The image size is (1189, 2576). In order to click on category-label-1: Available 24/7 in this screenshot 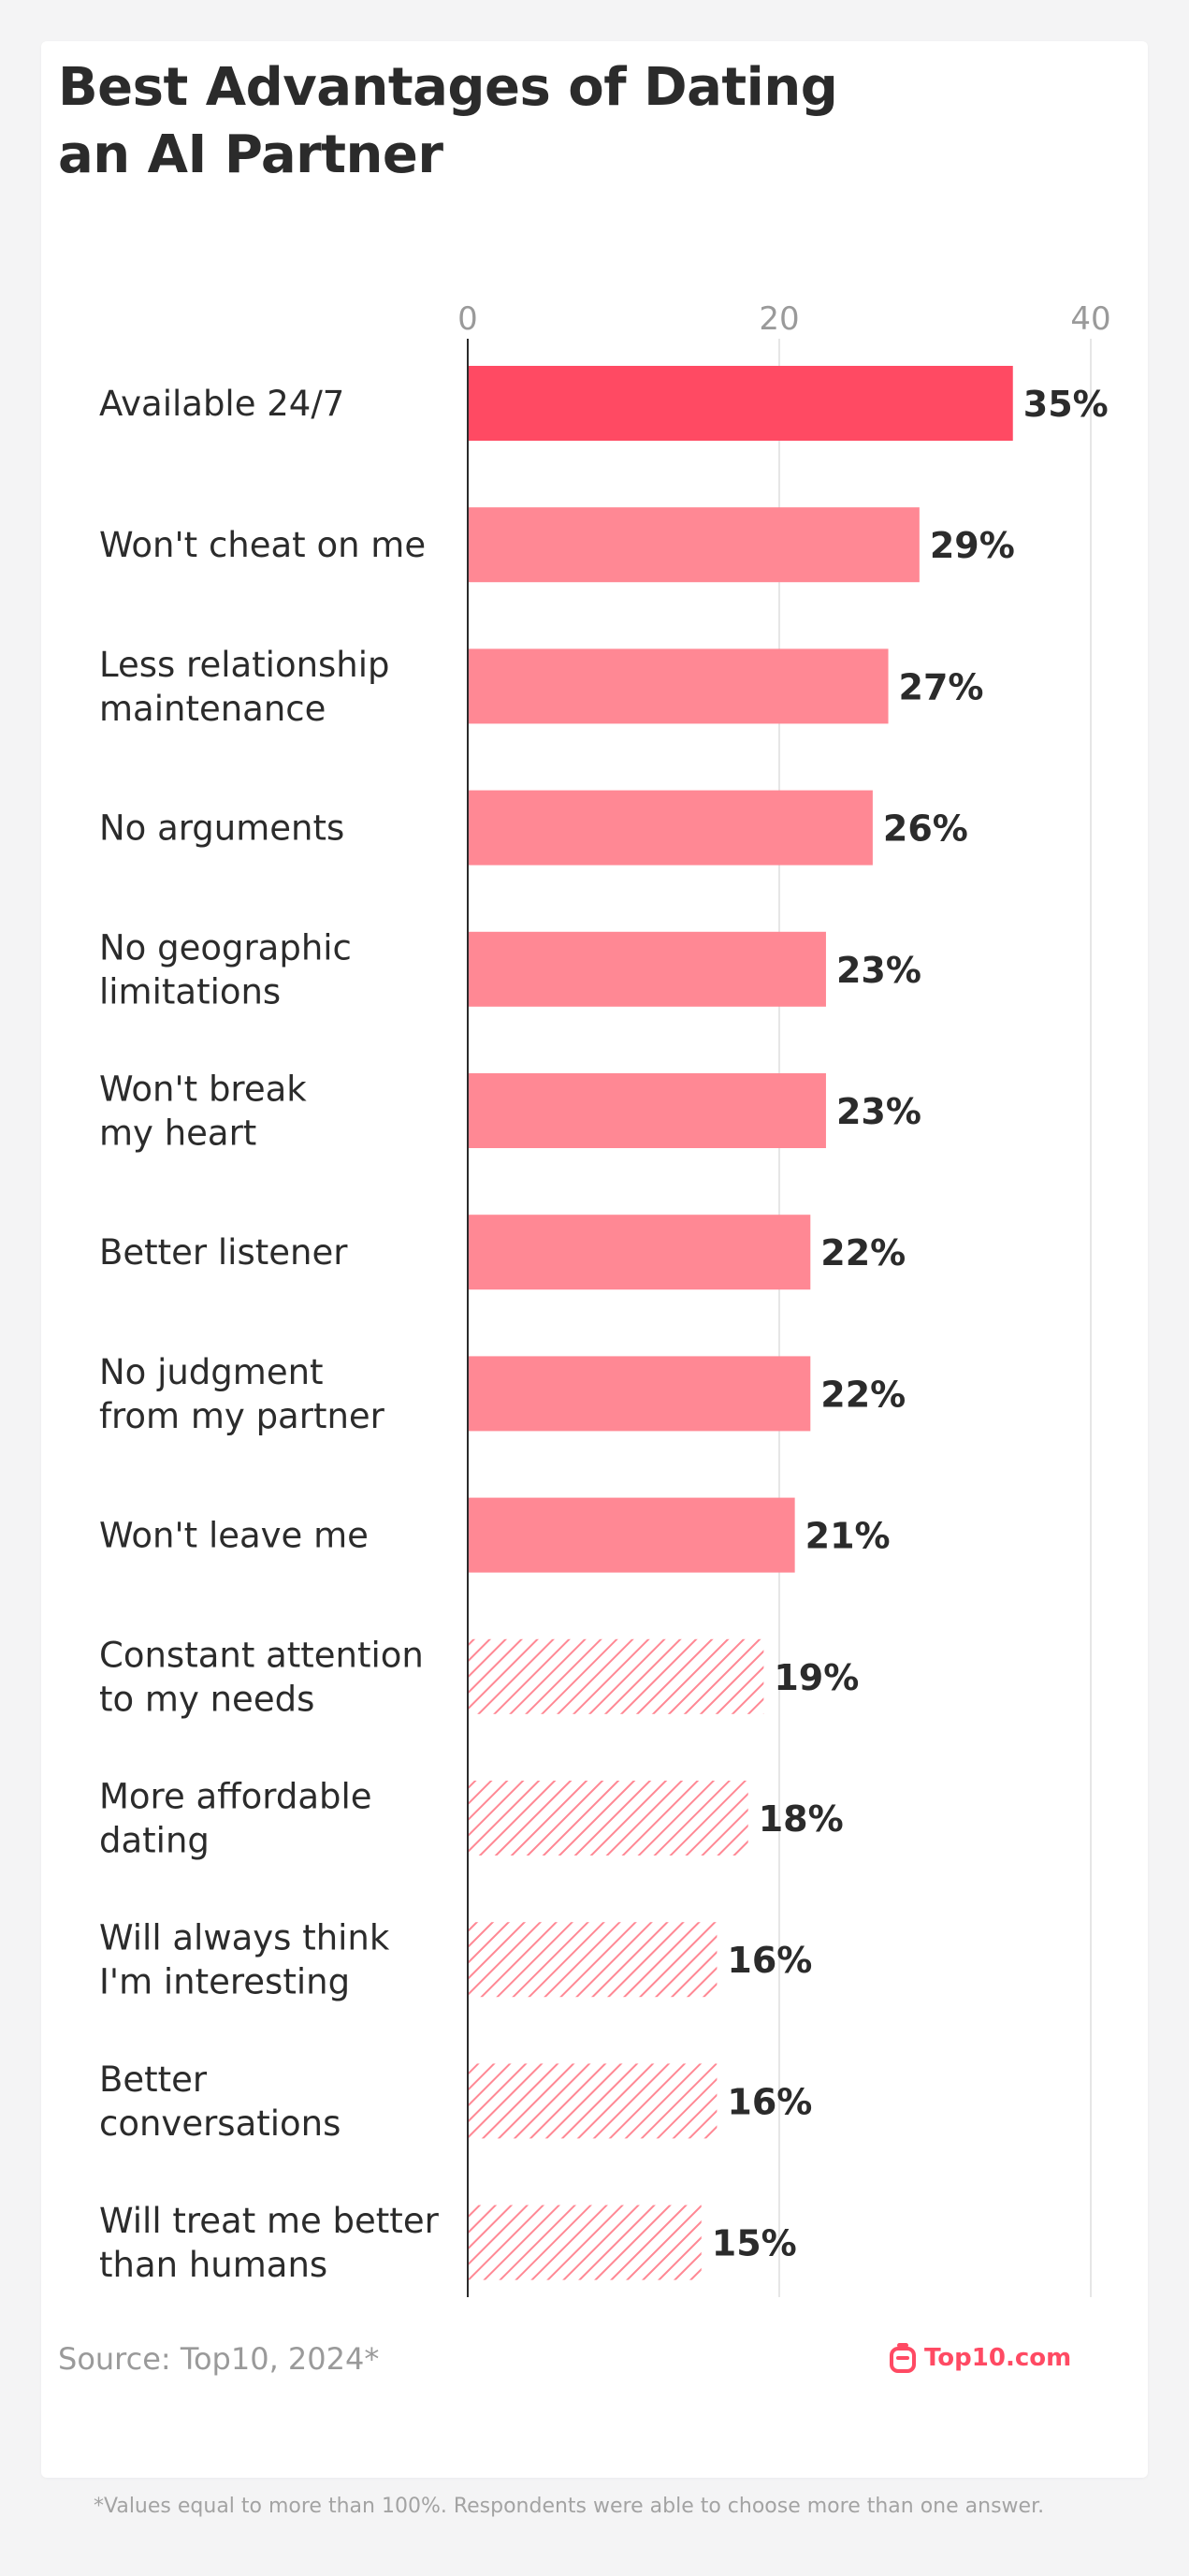, I will do `click(221, 404)`.